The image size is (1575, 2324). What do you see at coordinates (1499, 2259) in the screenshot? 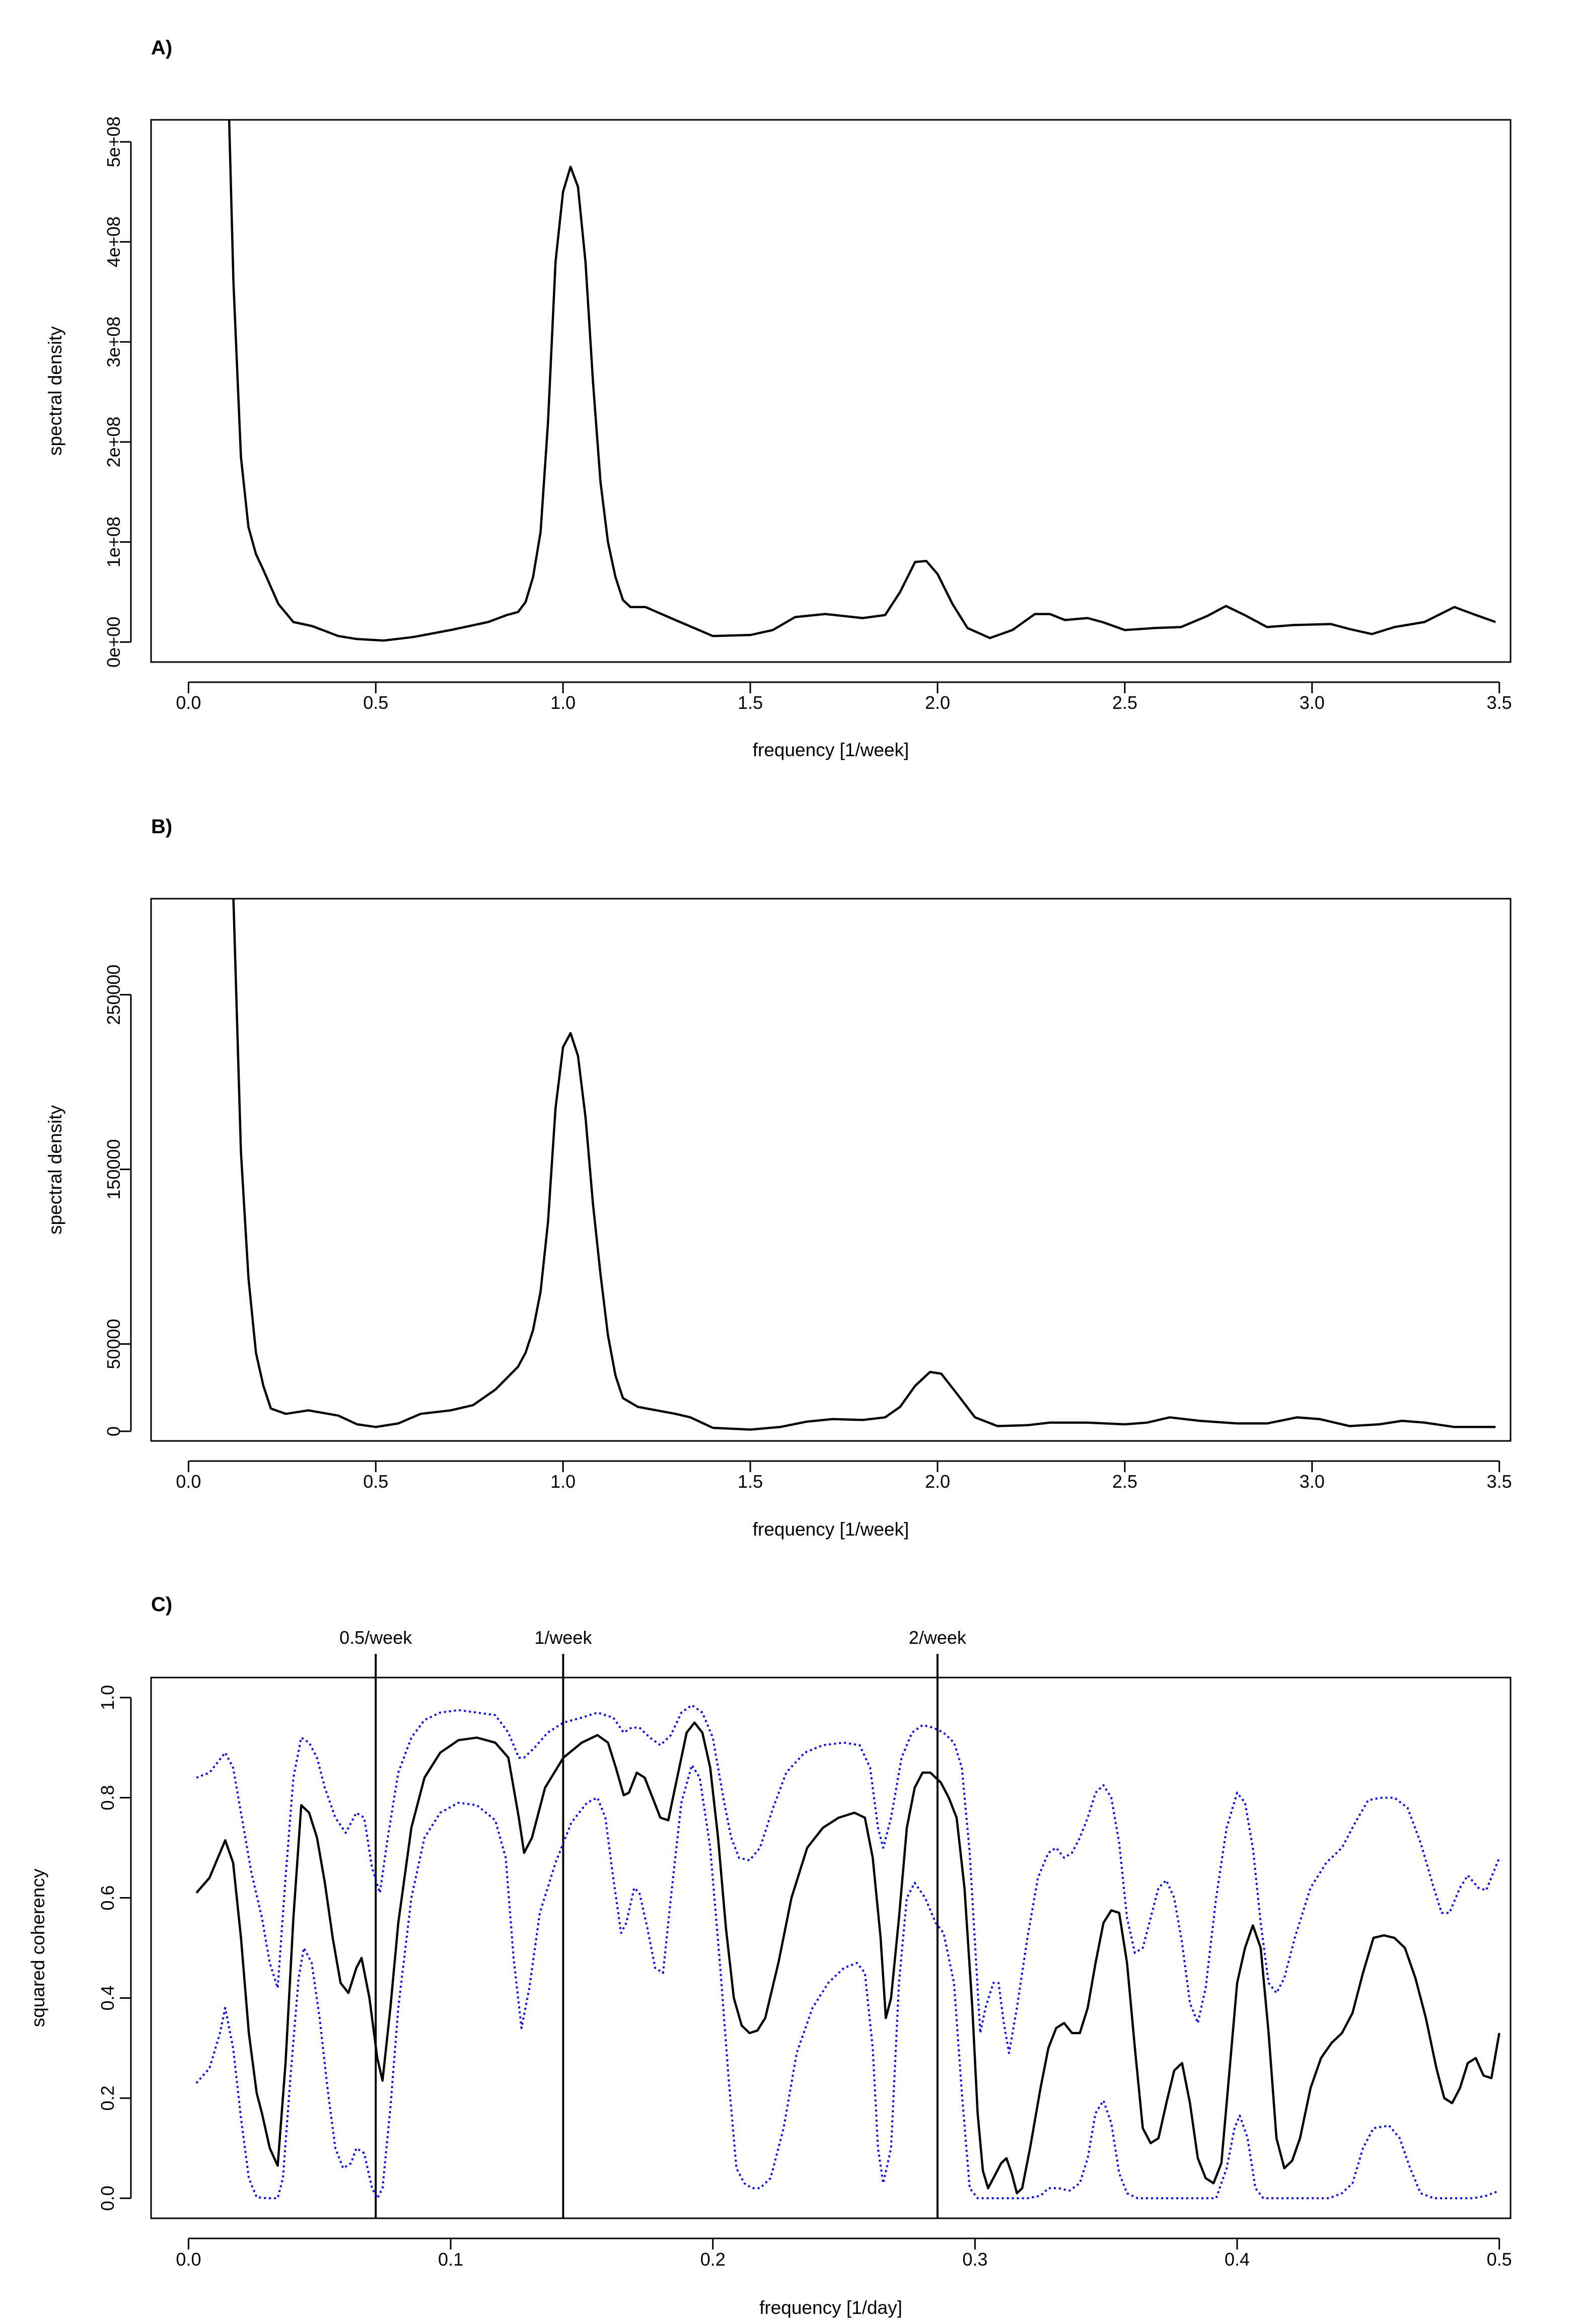
I see `panel-c-x-tick-label: 0.5` at bounding box center [1499, 2259].